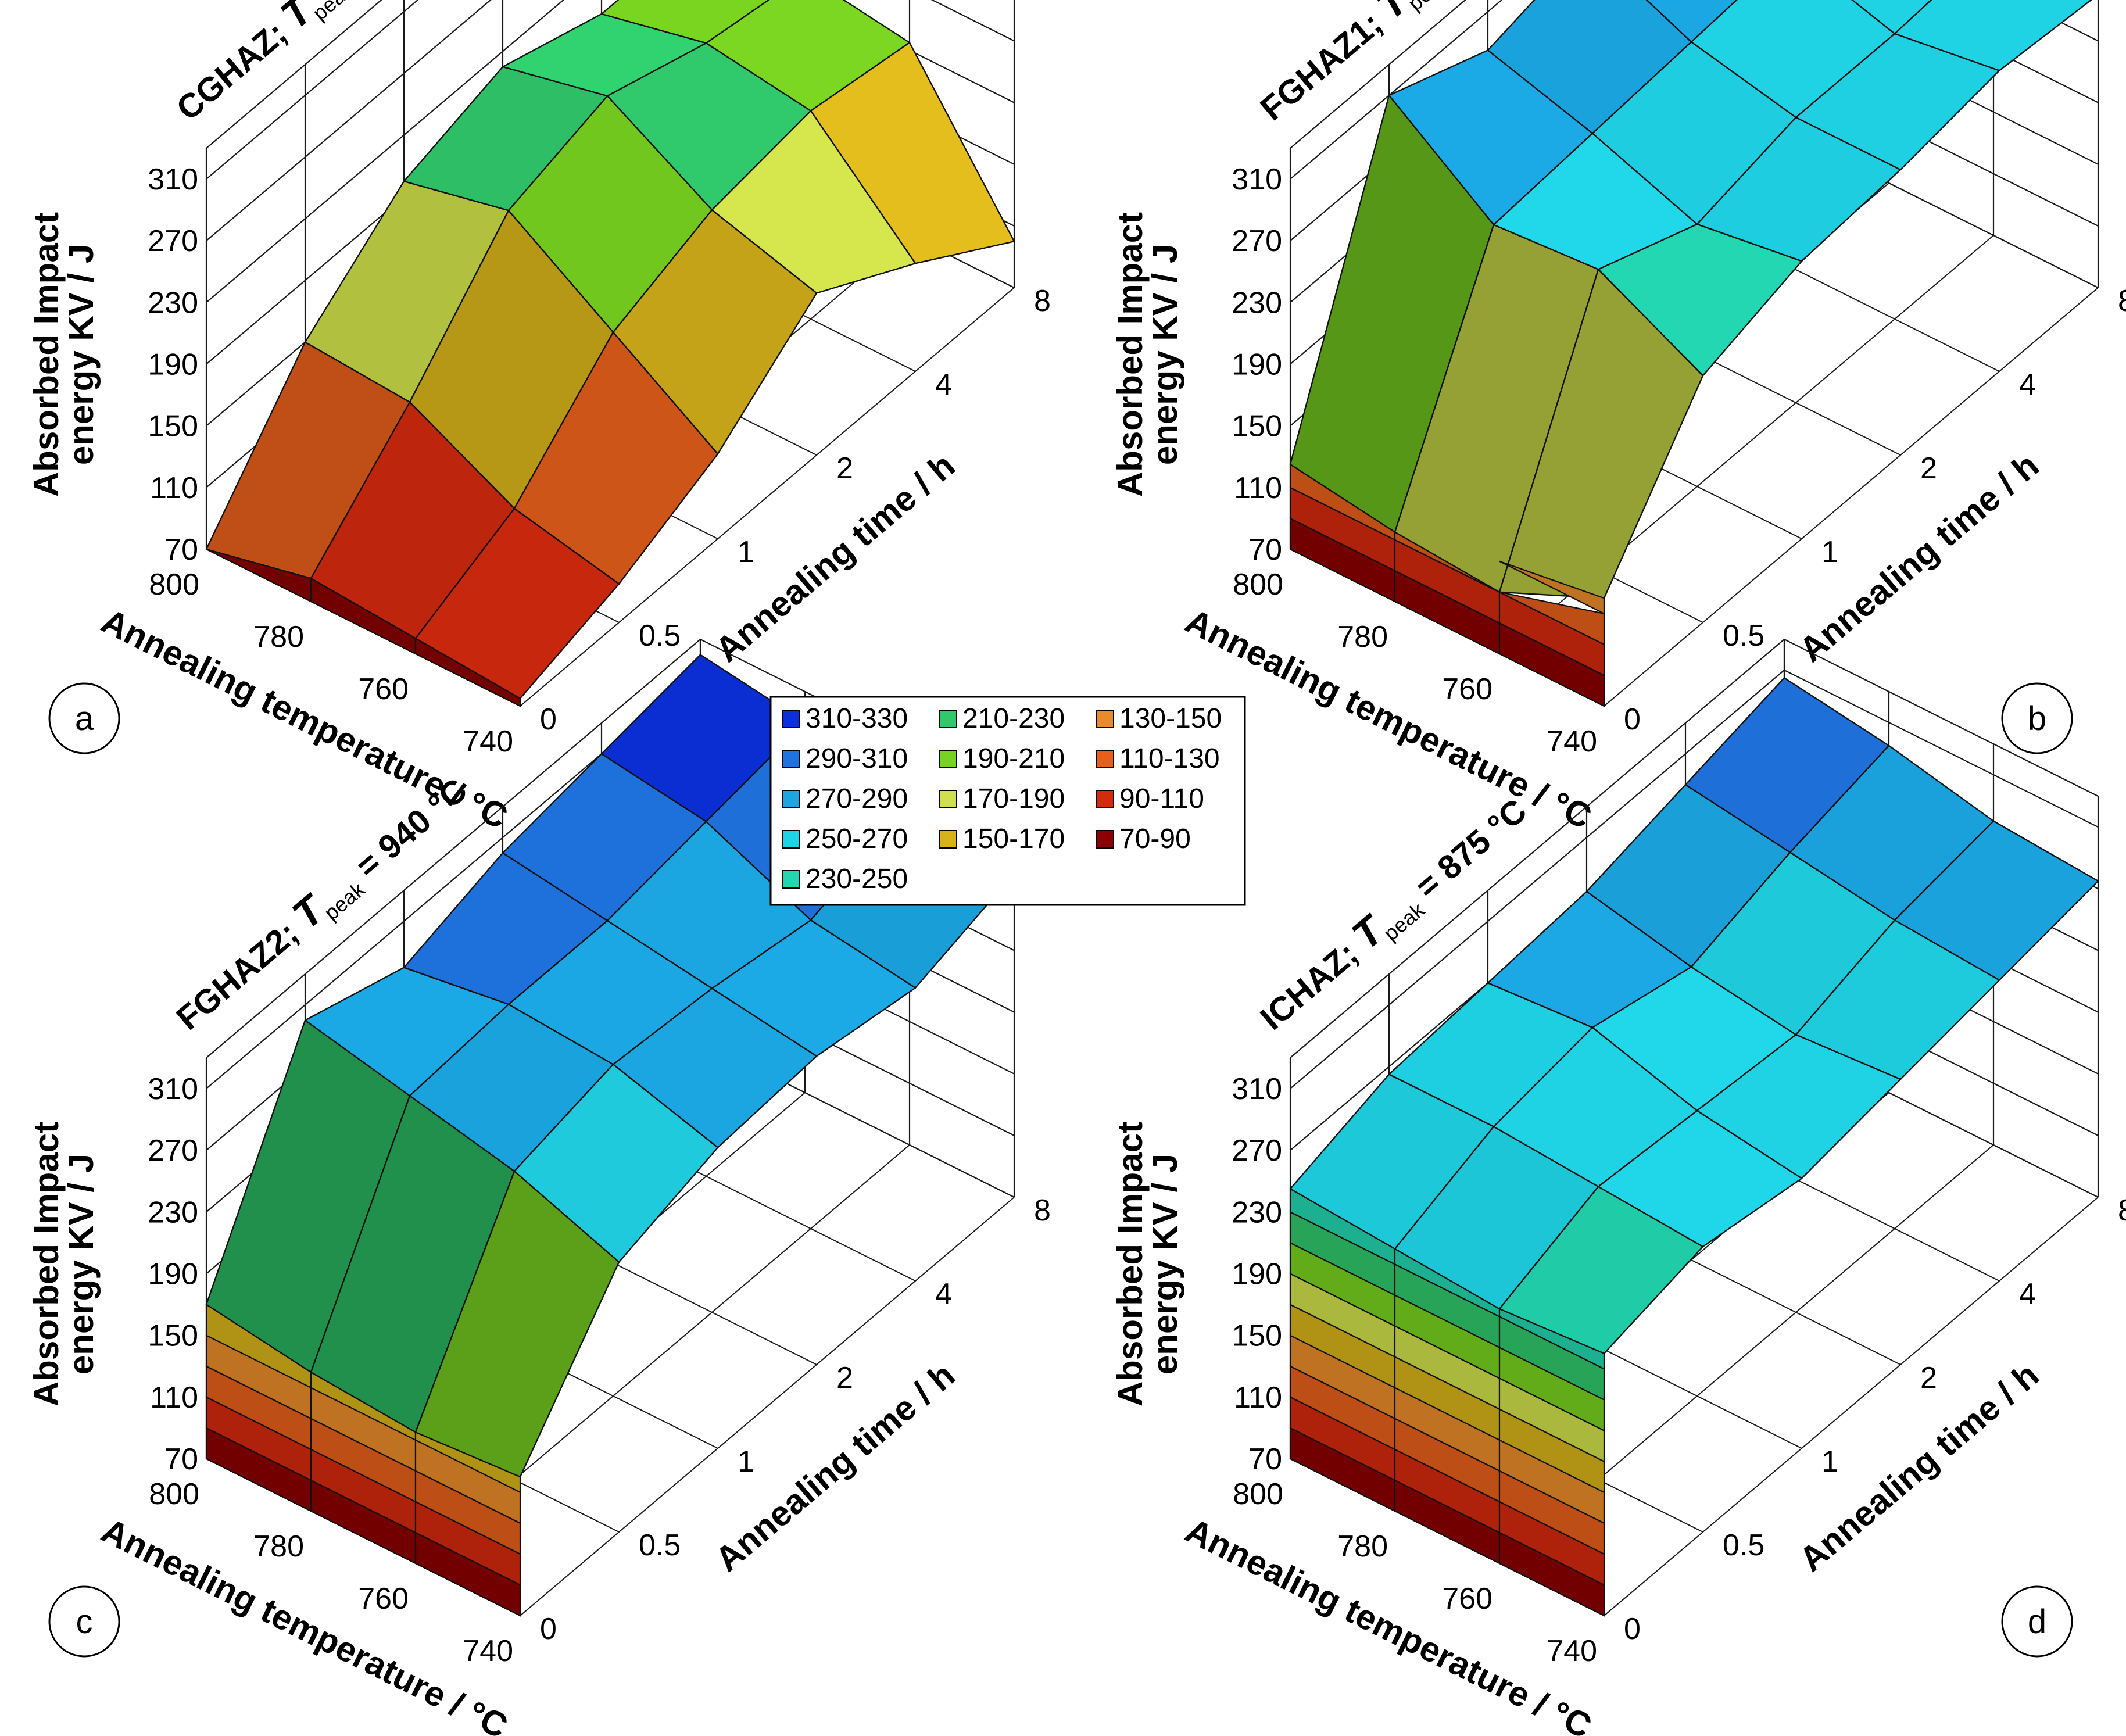  I want to click on gridline-z-top, so click(294, 74).